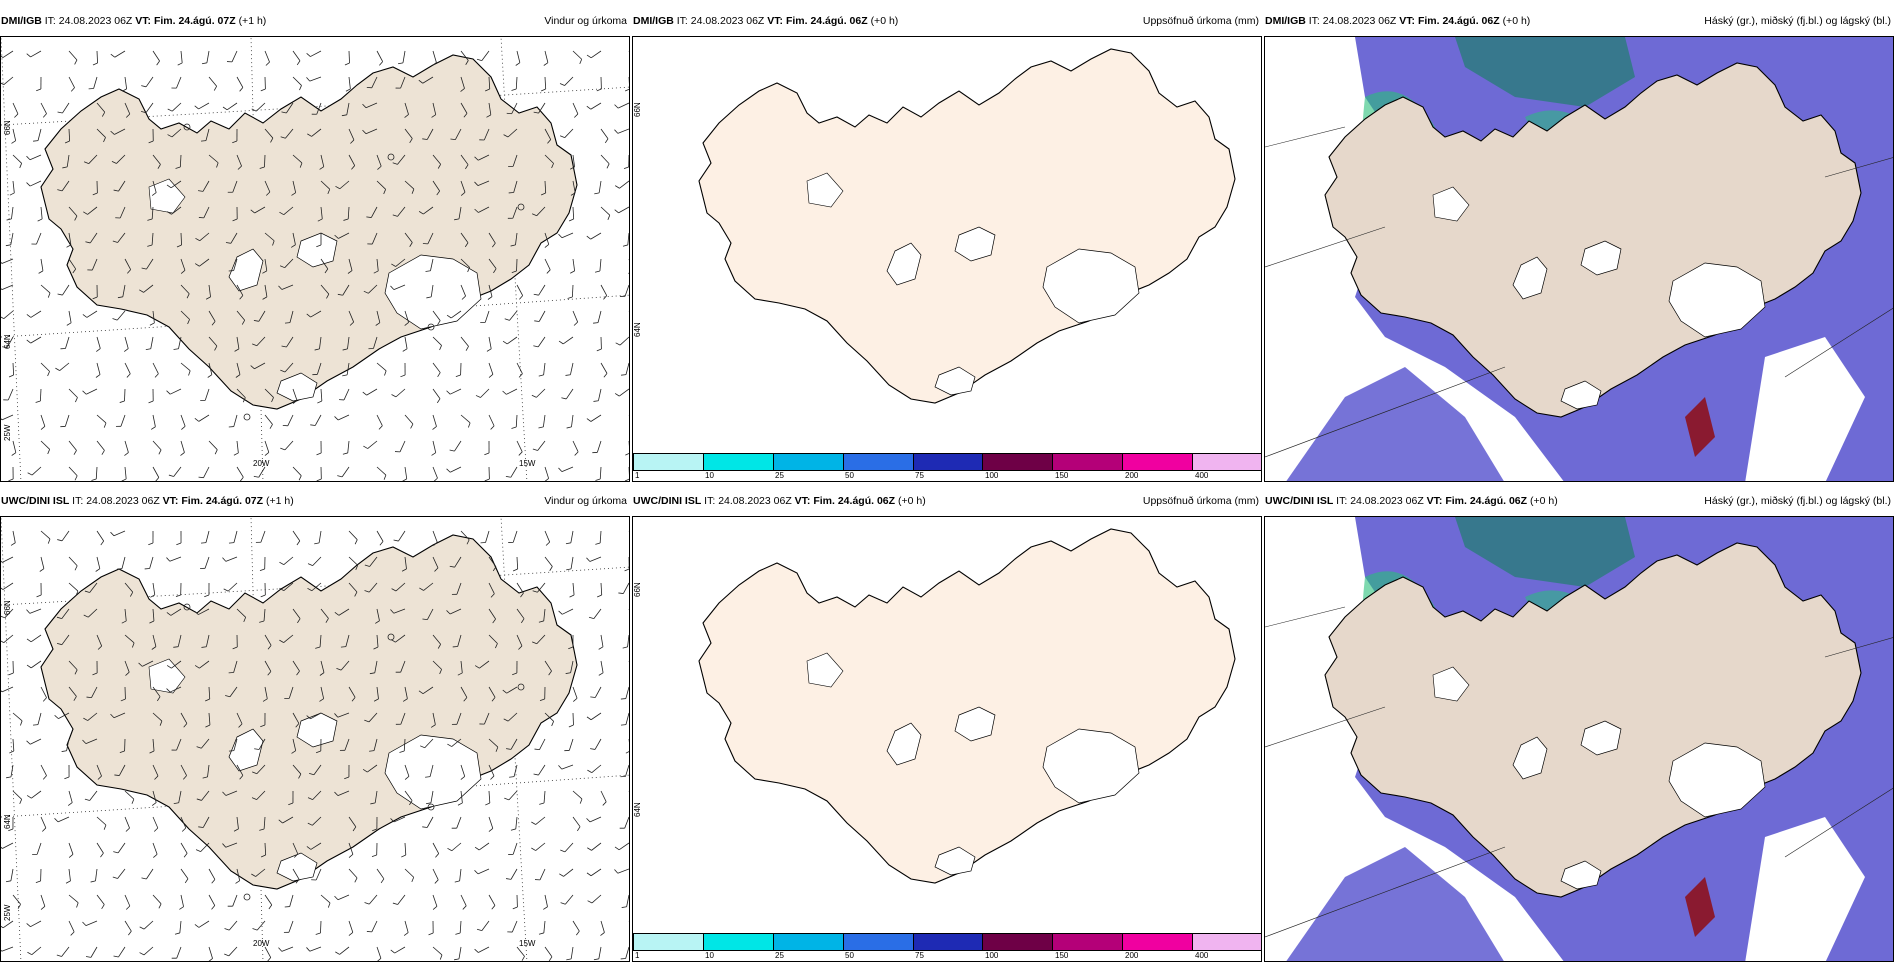  I want to click on valid-time: Fim. 24.ágú. 06Z, so click(854, 501).